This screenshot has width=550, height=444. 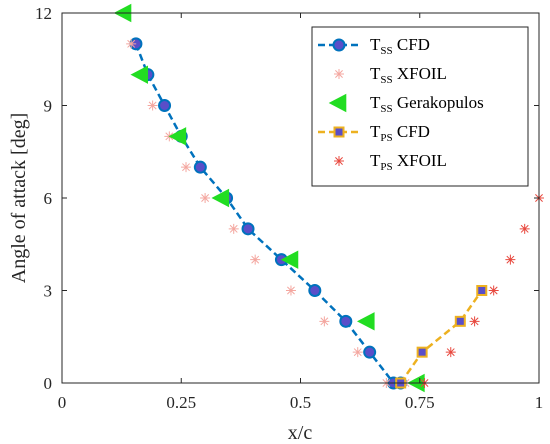 What do you see at coordinates (62, 402) in the screenshot?
I see `x-tick-label: 0` at bounding box center [62, 402].